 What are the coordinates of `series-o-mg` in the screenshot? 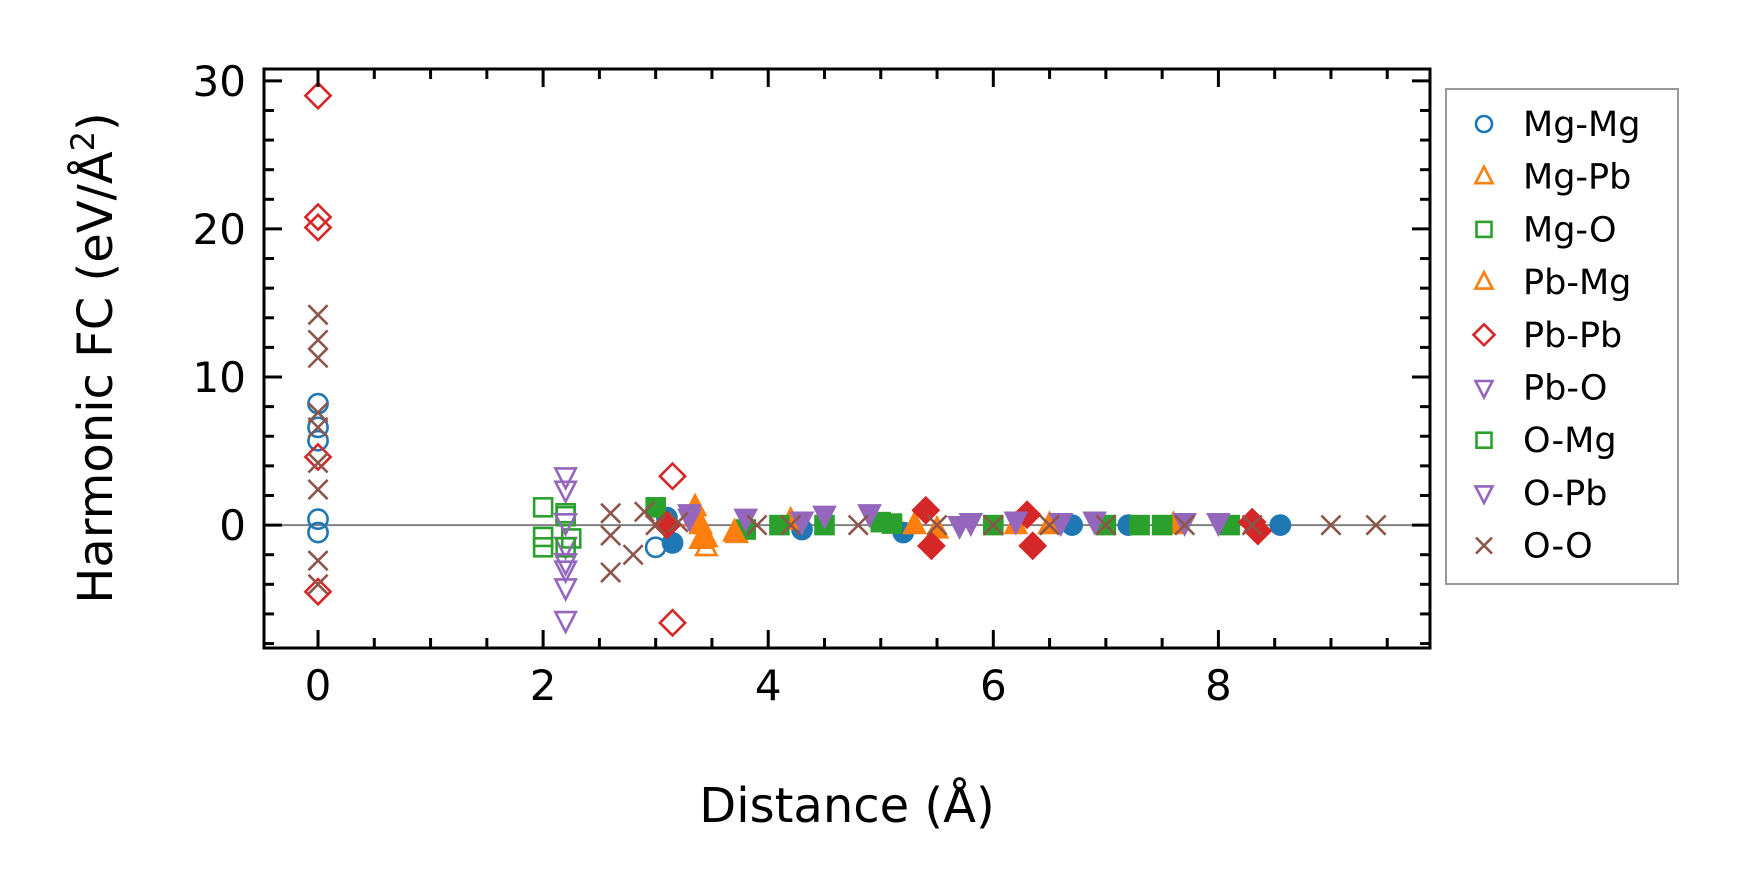 It's located at (841, 527).